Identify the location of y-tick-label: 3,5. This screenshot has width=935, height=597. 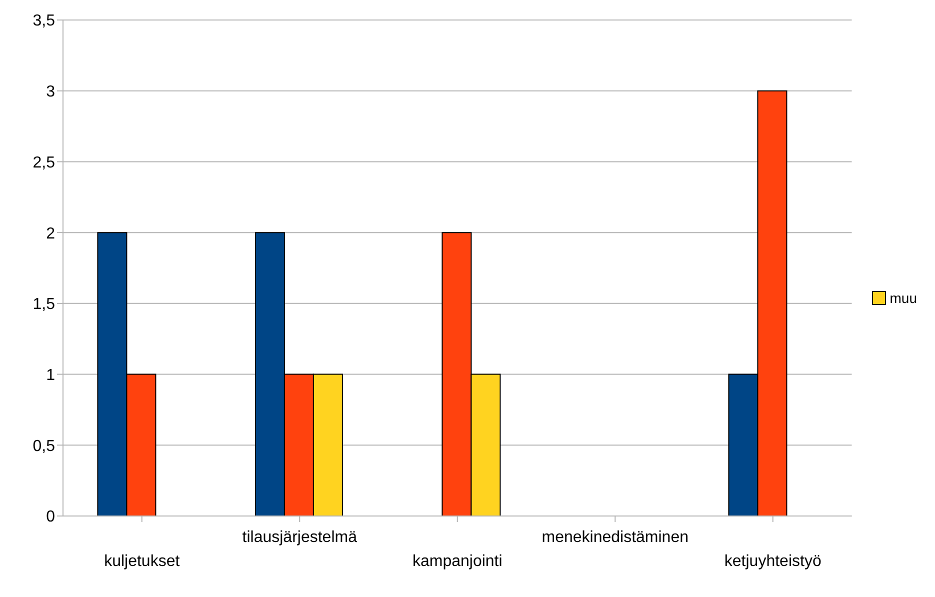
(44, 21).